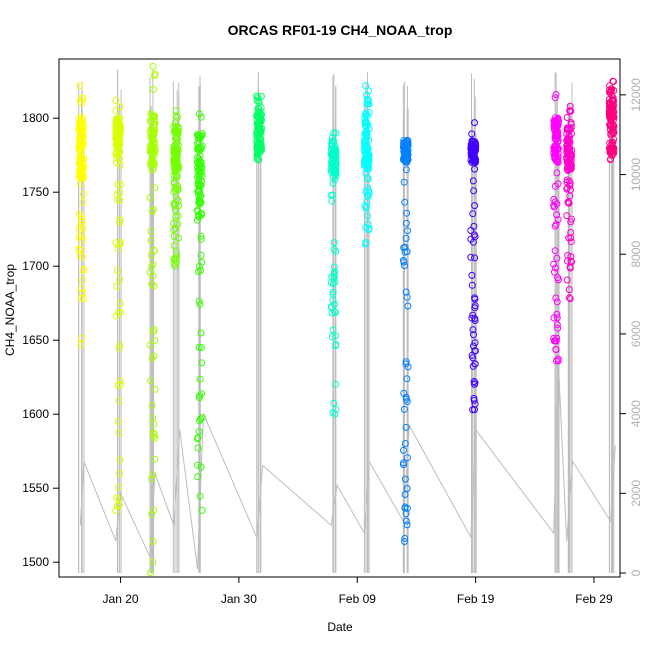 The image size is (650, 650). What do you see at coordinates (10, 310) in the screenshot?
I see `y-axis-label: CH4_NOAA_trop` at bounding box center [10, 310].